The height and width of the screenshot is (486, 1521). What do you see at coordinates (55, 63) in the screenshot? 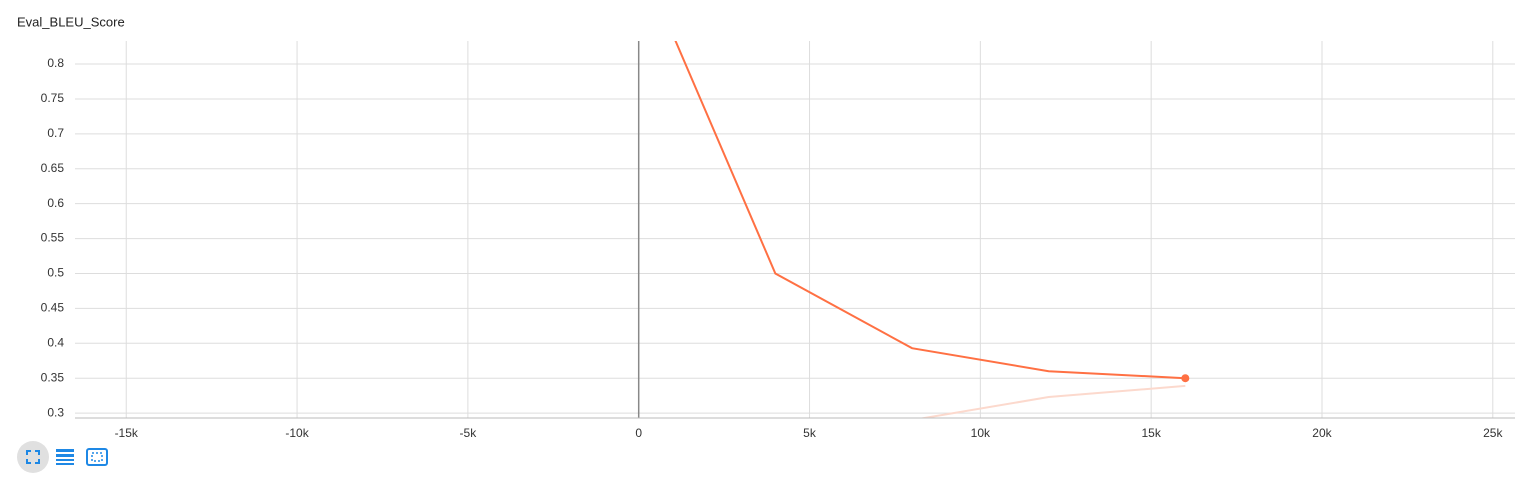
I see `y-tick-label: 0.8` at bounding box center [55, 63].